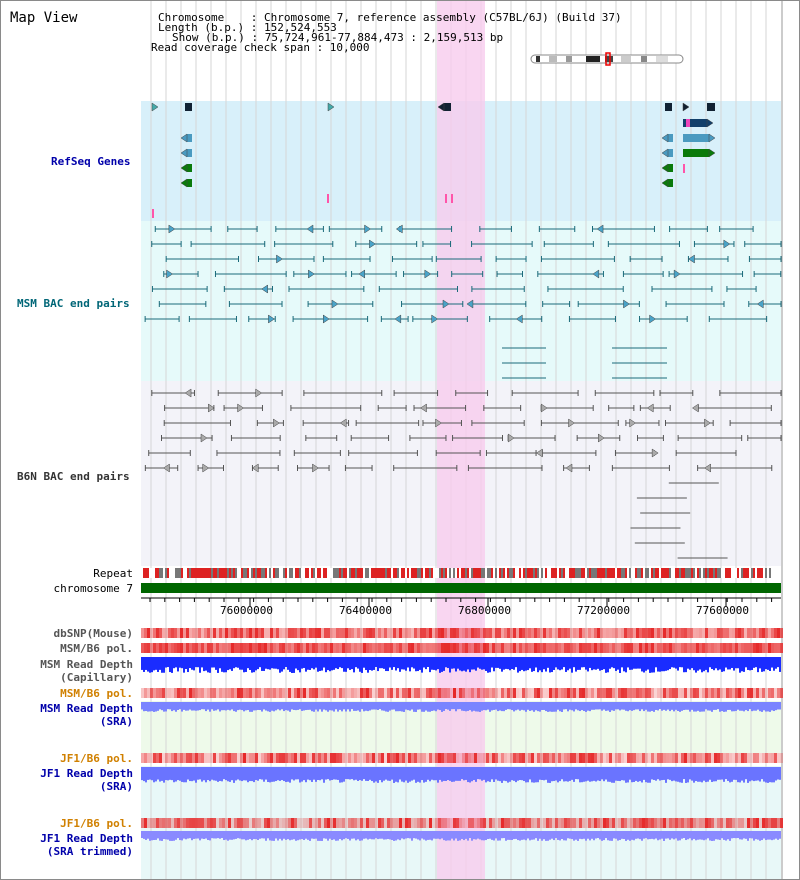 This screenshot has width=800, height=880. What do you see at coordinates (73, 476) in the screenshot?
I see `track-label-b6n-bac: B6N BAC end pairs` at bounding box center [73, 476].